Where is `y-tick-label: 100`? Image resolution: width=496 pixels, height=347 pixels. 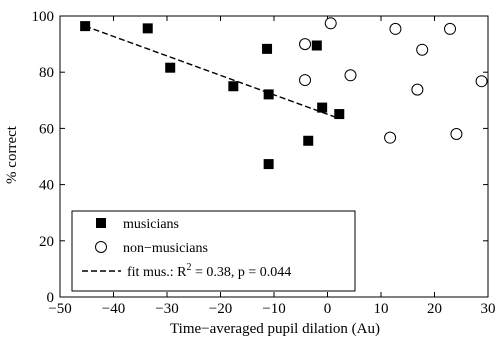
y-tick-label: 100 is located at coordinates (43, 17).